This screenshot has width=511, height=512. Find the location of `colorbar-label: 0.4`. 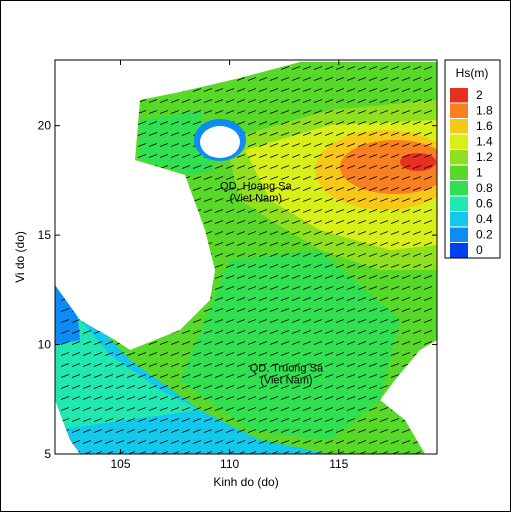

colorbar-label: 0.4 is located at coordinates (484, 219).